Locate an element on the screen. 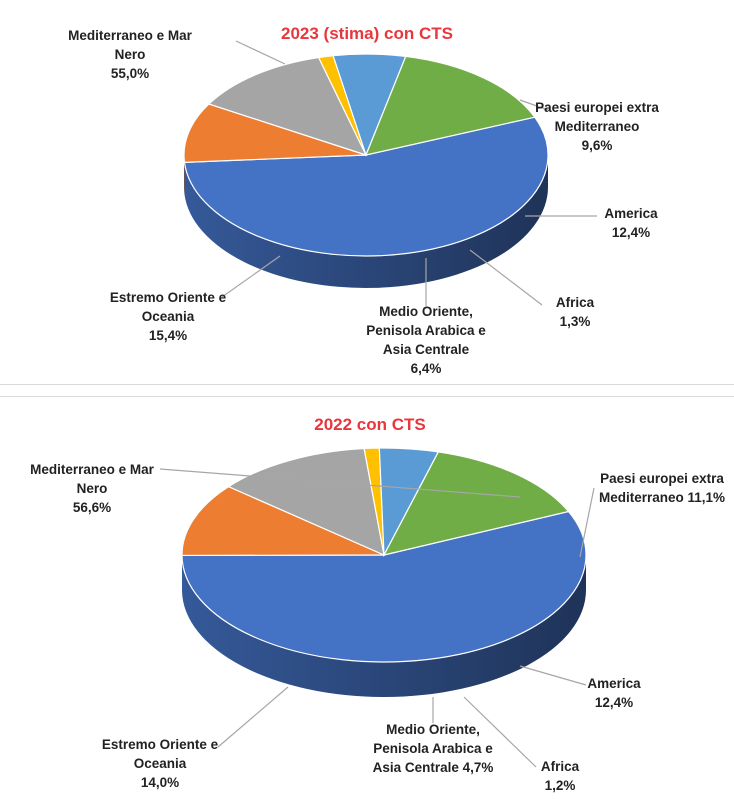 The image size is (734, 799). leader-line-mediterraneo-e-mar-nero is located at coordinates (260, 52).